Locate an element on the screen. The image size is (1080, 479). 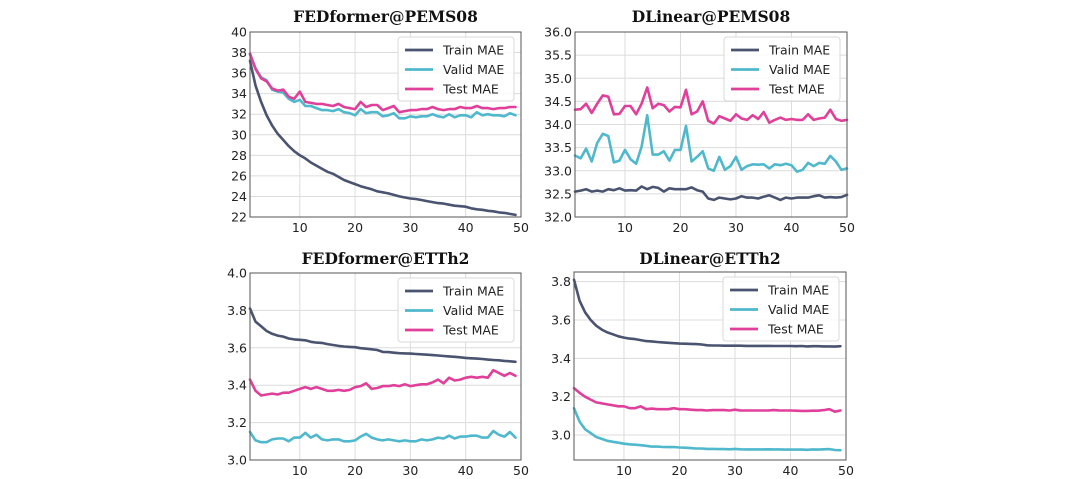
y-tick-label: 26 is located at coordinates (239, 175).